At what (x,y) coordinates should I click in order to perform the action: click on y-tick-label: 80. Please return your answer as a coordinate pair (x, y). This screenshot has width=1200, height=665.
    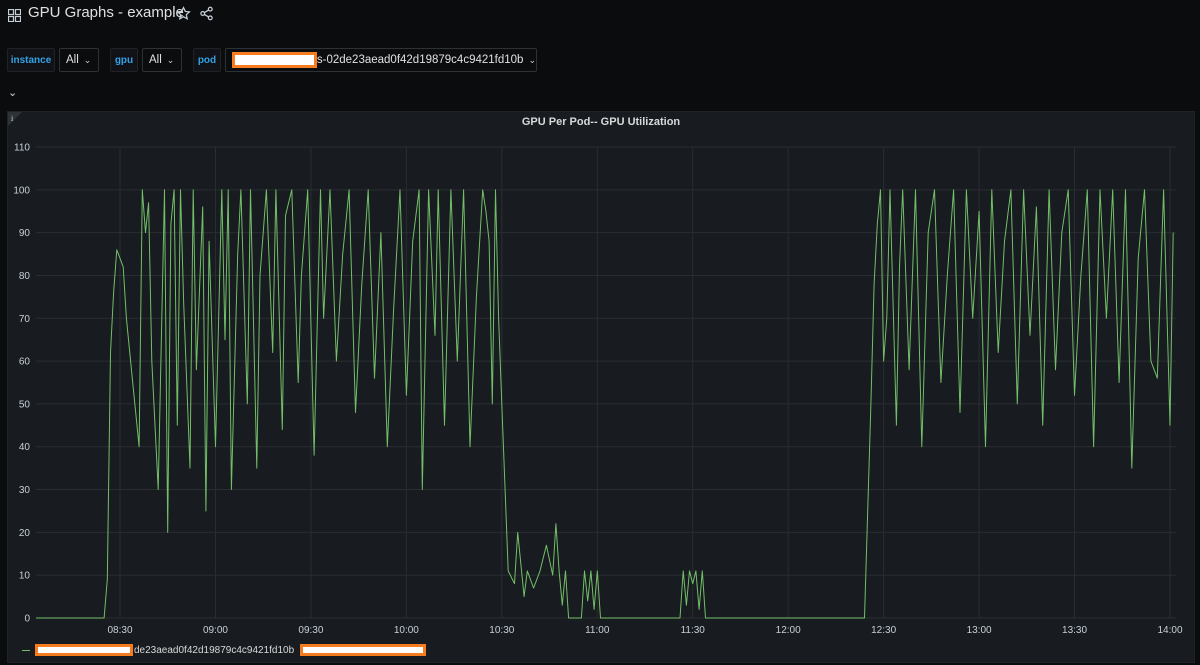
    Looking at the image, I should click on (25, 276).